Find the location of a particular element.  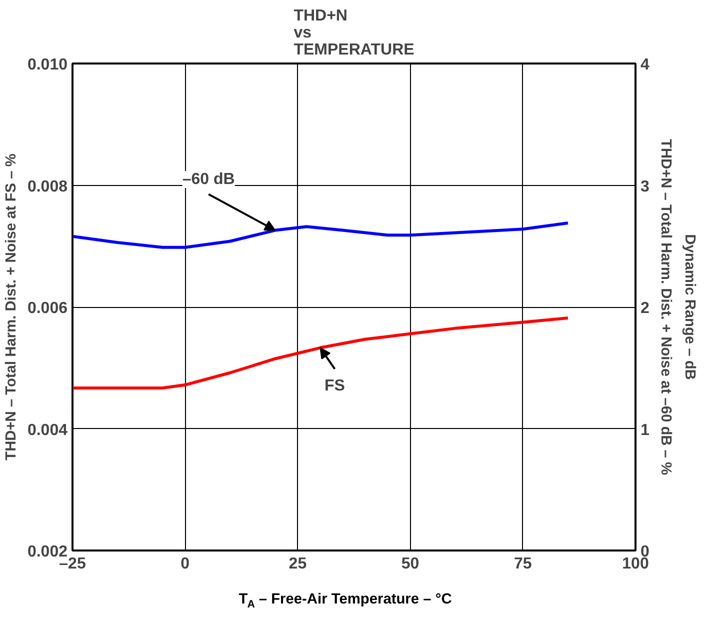

y-tick-label: 0.004 is located at coordinates (47, 430).